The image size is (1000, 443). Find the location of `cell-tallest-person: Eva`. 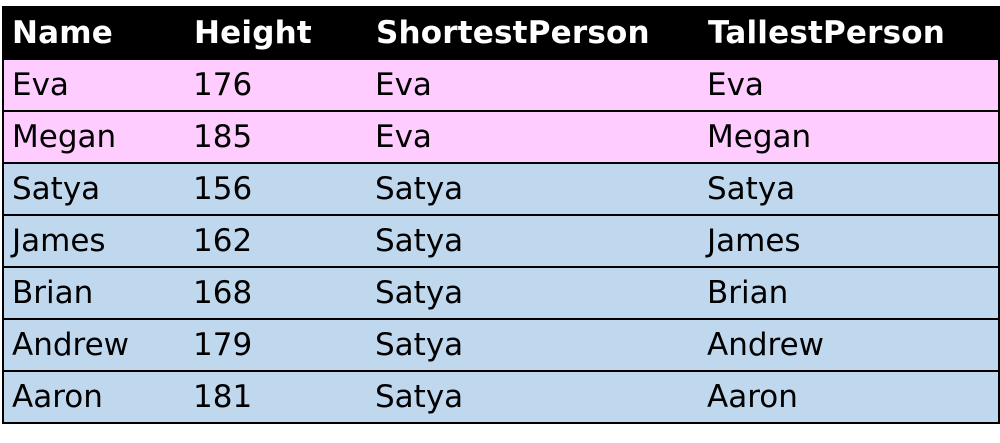

cell-tallest-person: Eva is located at coordinates (849, 85).